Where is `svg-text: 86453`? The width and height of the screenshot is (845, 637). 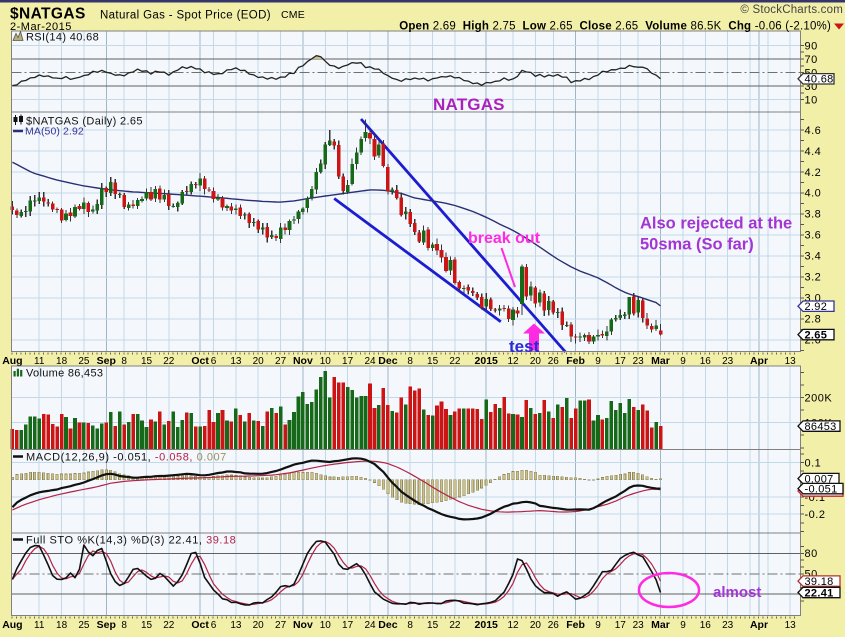
svg-text: 86453 is located at coordinates (821, 427).